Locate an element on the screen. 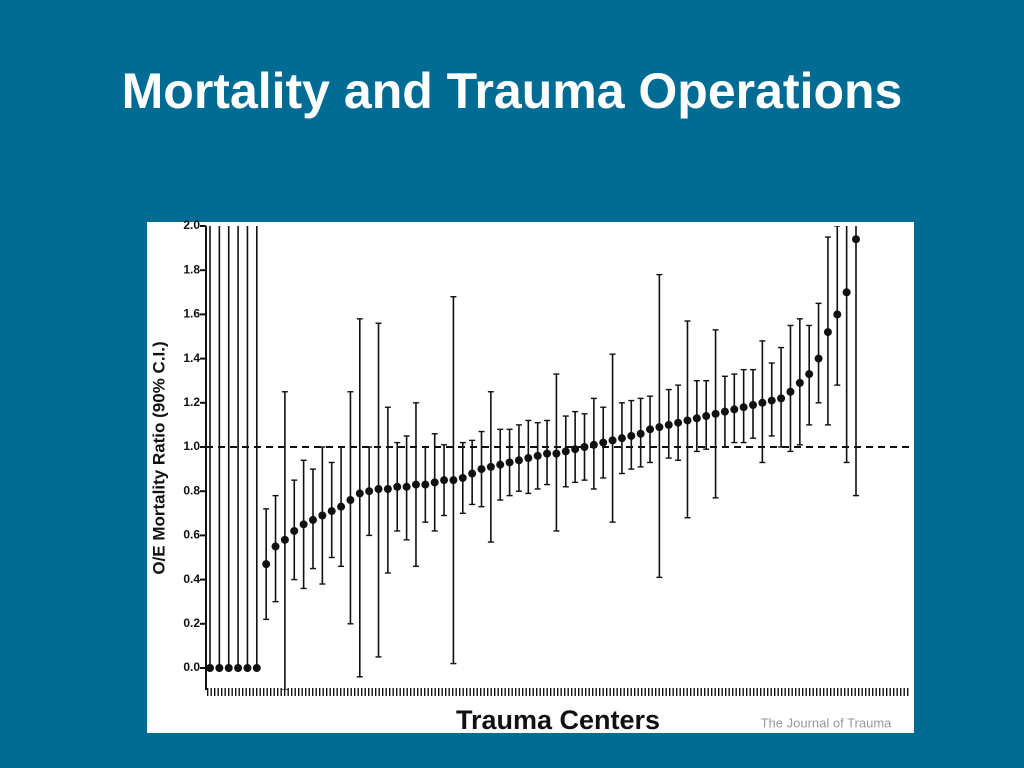 This screenshot has height=768, width=1024. y-tick-label: 1.4 is located at coordinates (191, 358).